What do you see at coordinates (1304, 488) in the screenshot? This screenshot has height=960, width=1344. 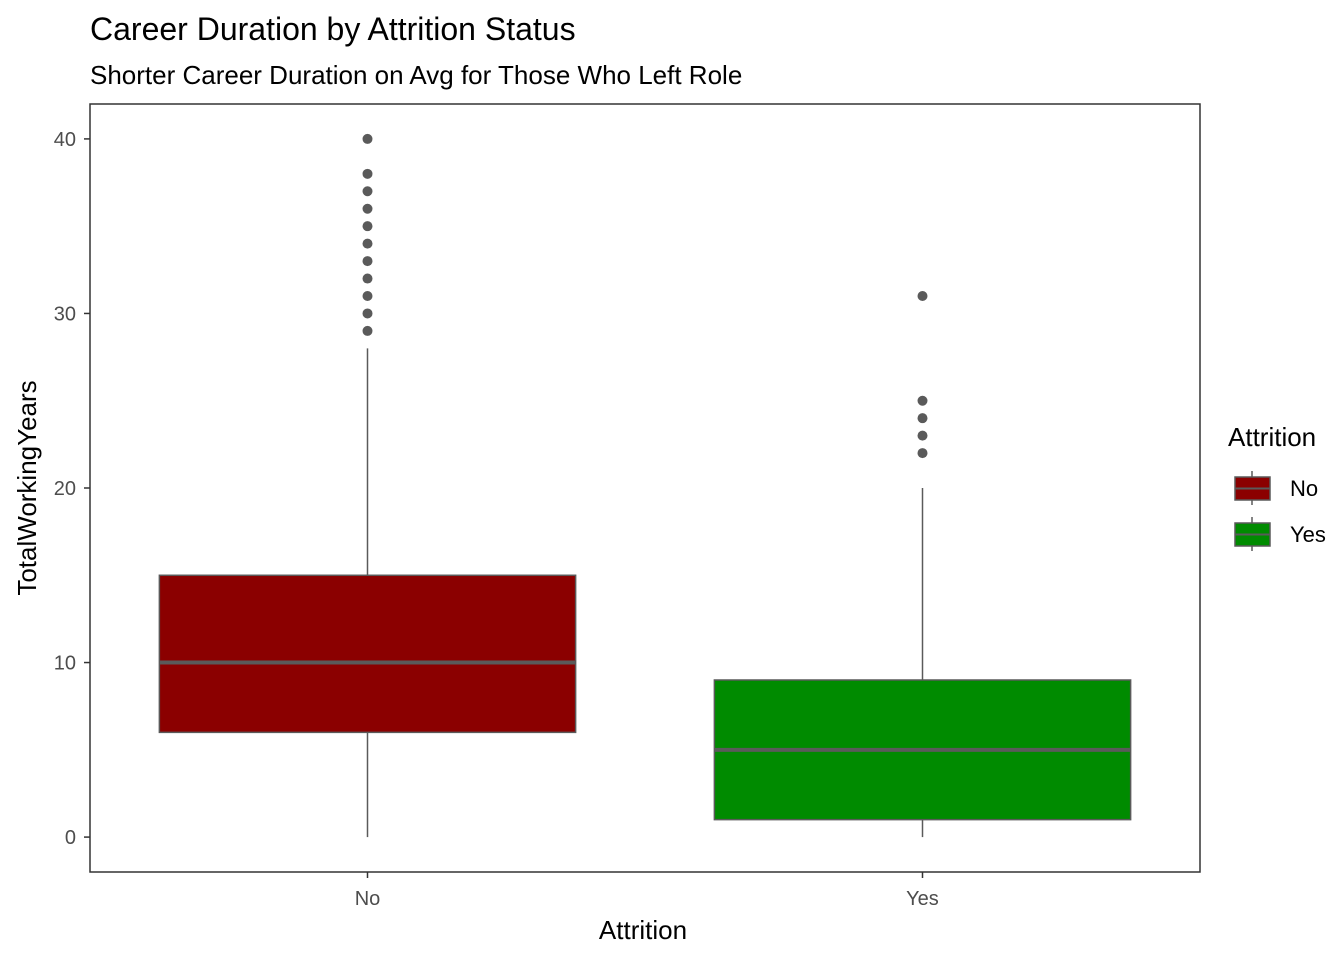 I see `legend-label: No` at bounding box center [1304, 488].